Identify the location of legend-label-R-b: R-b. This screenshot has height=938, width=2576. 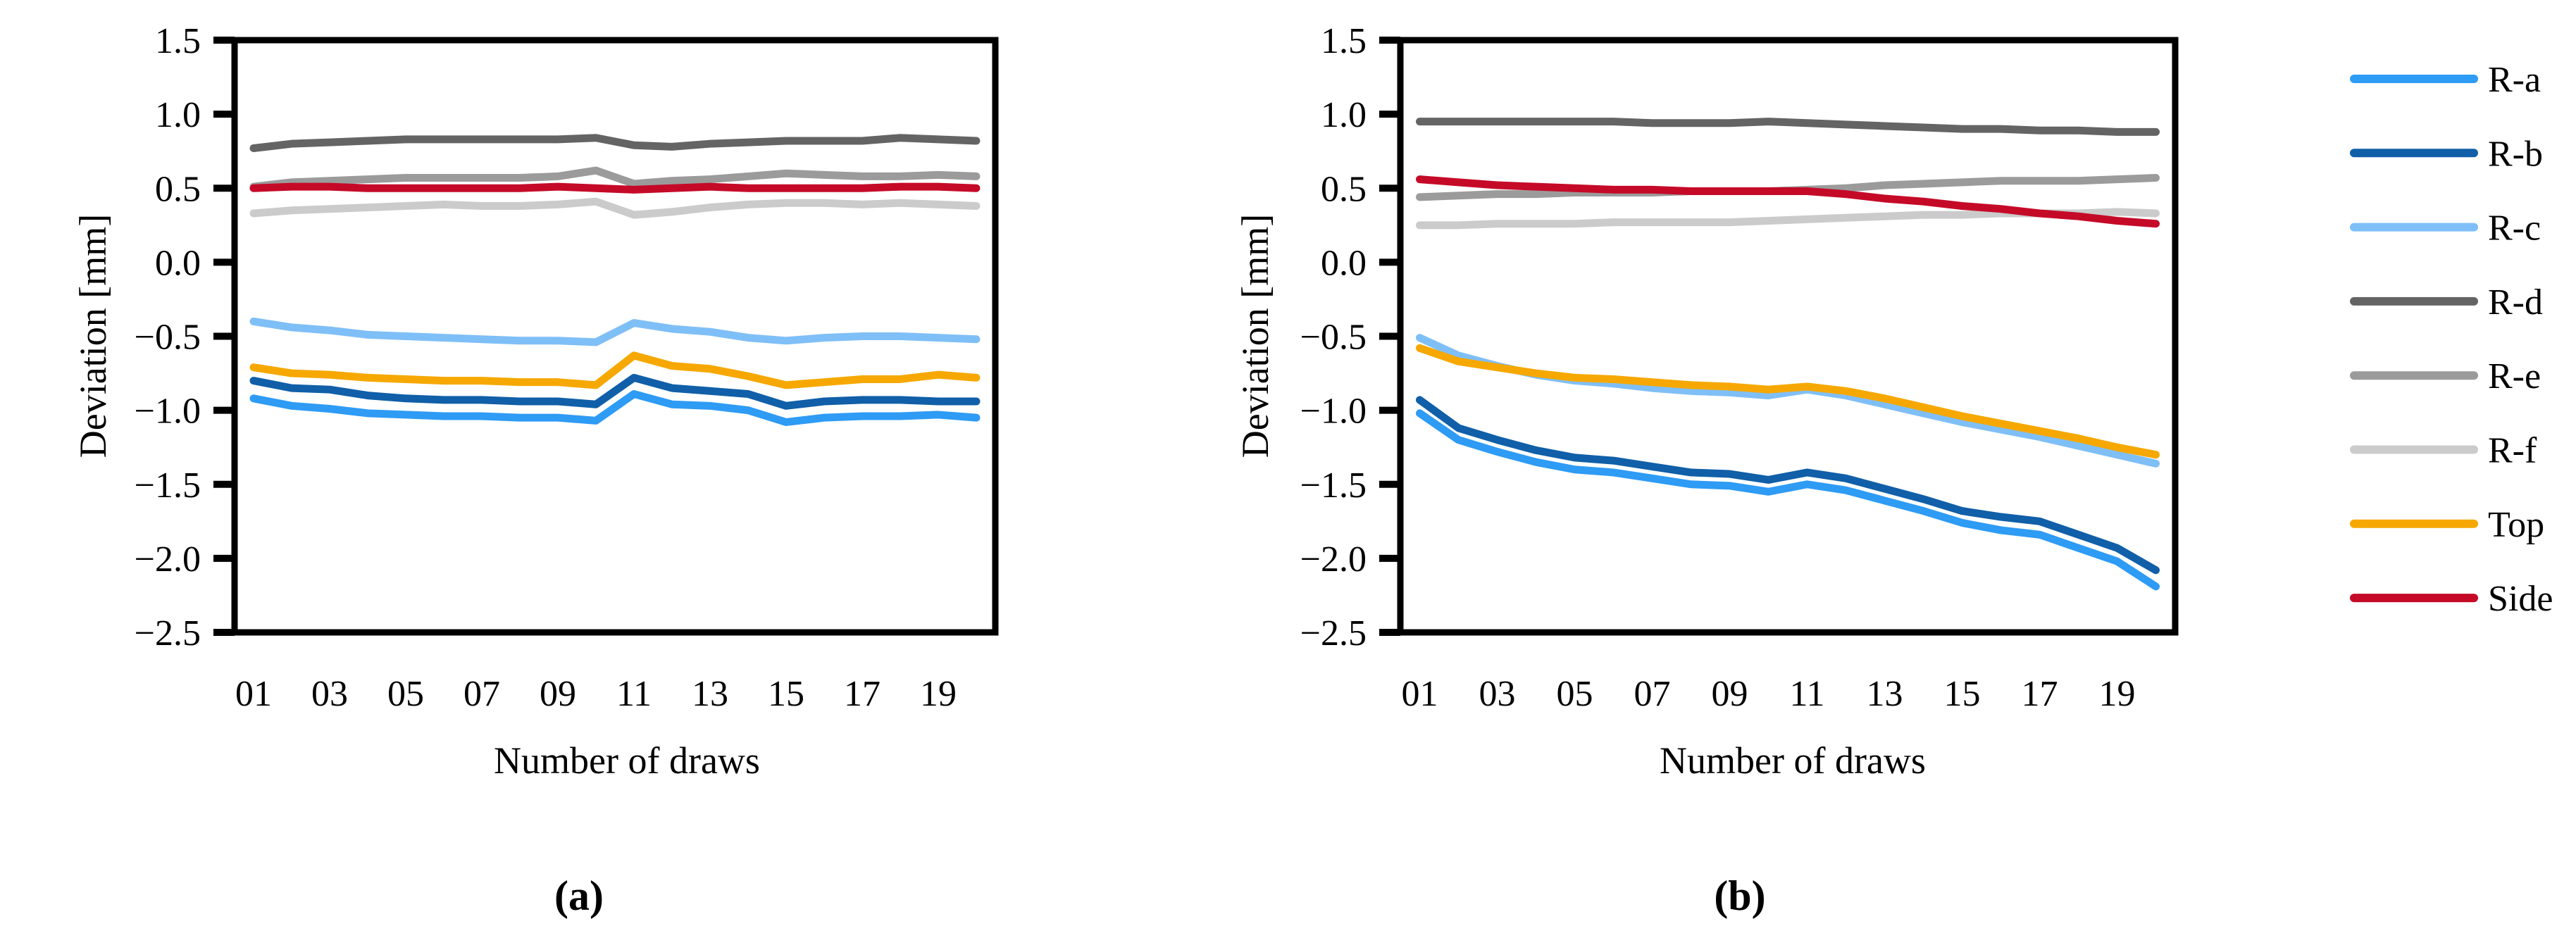
(2515, 154).